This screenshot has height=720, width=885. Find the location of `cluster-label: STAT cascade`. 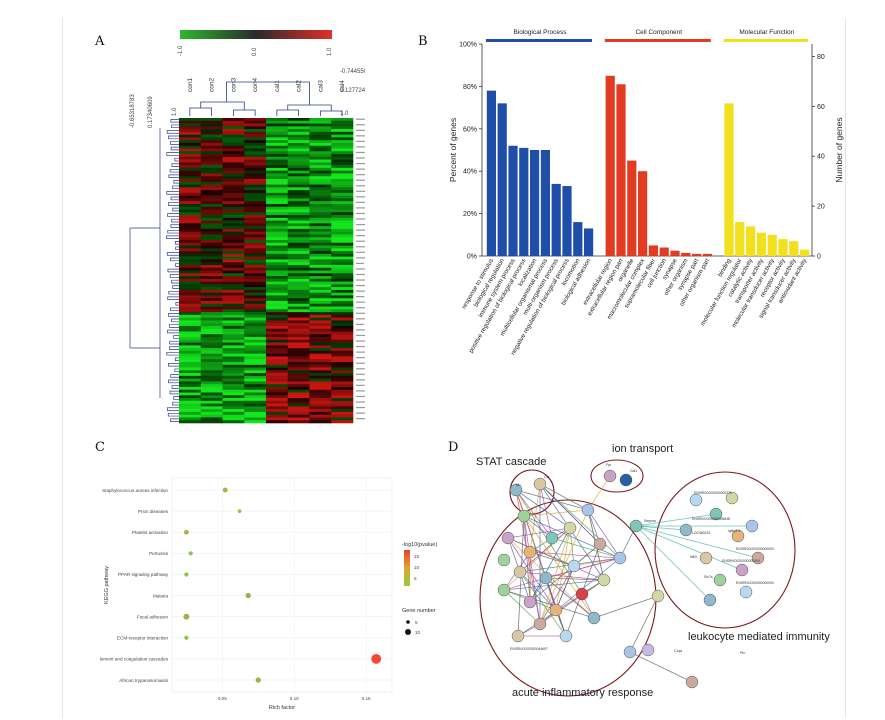

cluster-label: STAT cascade is located at coordinates (511, 462).